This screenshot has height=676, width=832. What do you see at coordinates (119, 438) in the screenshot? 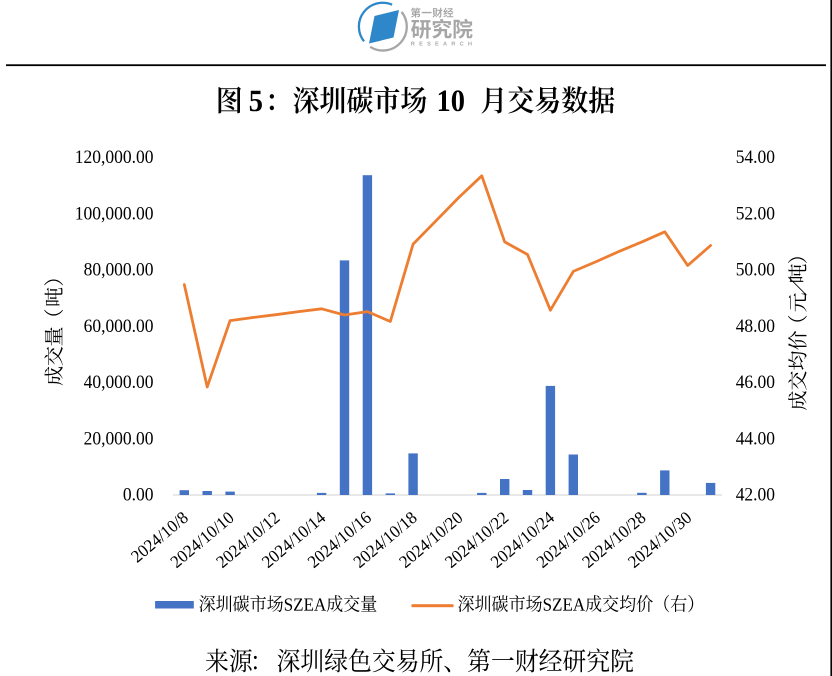
I see `svg-text: 20,000.00` at bounding box center [119, 438].